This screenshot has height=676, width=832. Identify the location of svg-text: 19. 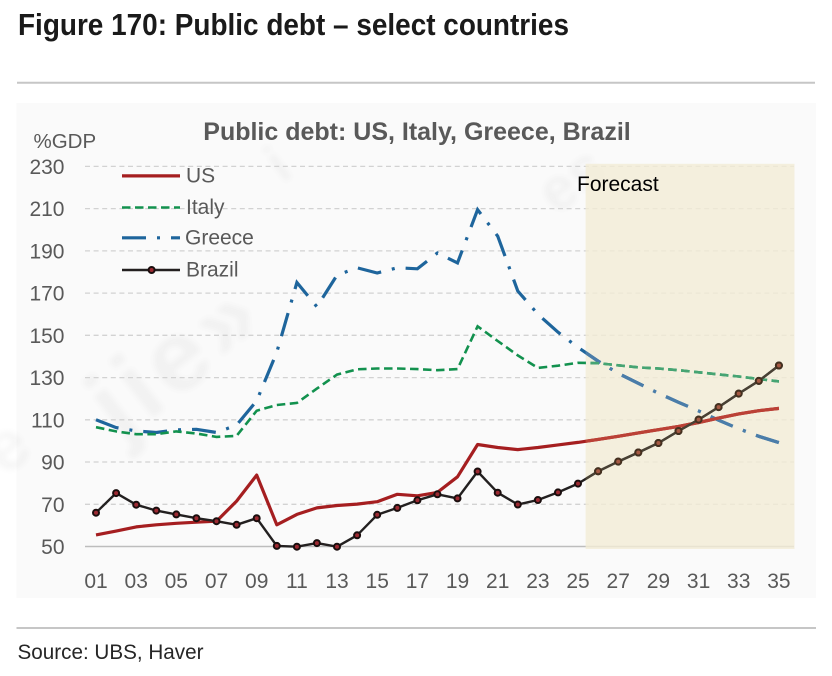
(457, 581).